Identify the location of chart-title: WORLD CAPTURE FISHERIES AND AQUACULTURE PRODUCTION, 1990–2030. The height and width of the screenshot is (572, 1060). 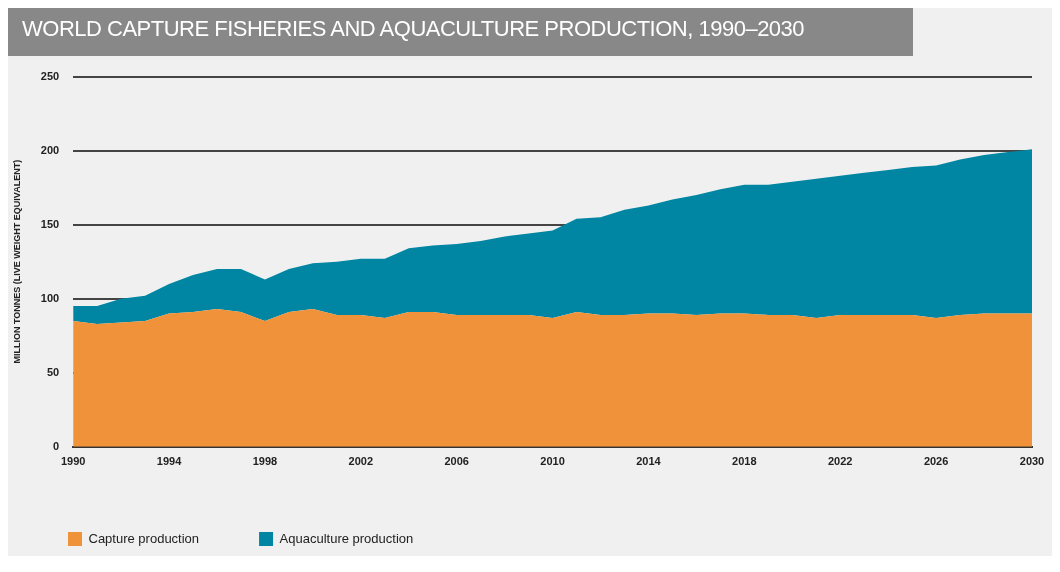
(460, 32).